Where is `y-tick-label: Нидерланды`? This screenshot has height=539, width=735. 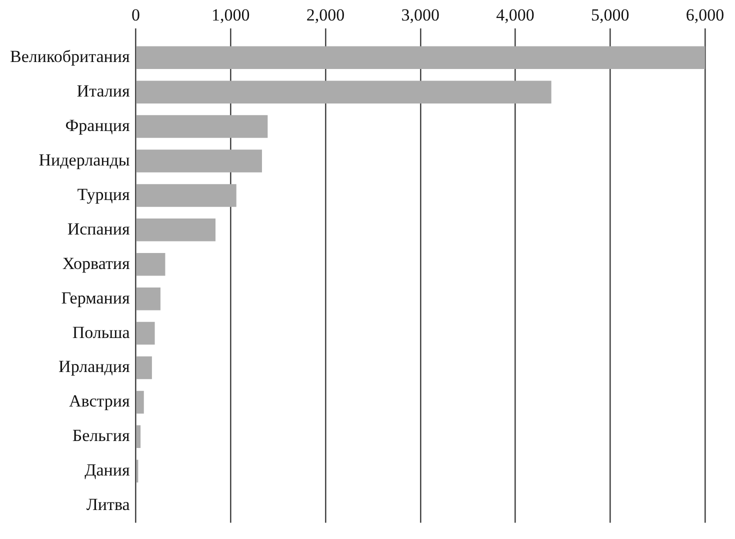 y-tick-label: Нидерланды is located at coordinates (84, 160).